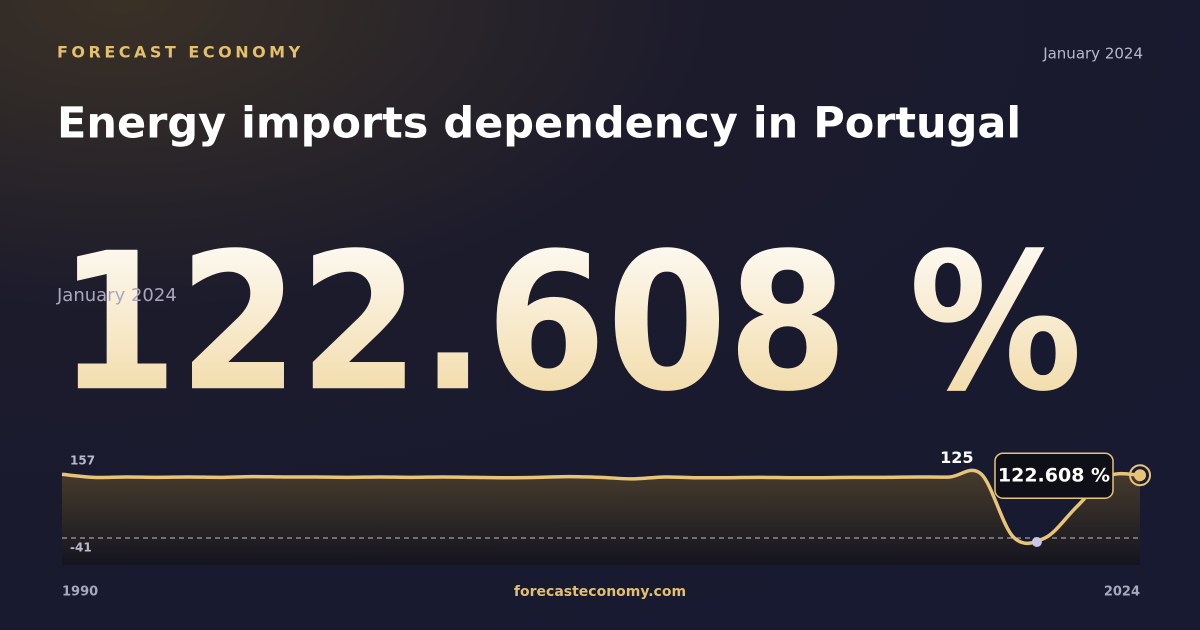 The height and width of the screenshot is (630, 1200). I want to click on y-tick-label: -41, so click(81, 548).